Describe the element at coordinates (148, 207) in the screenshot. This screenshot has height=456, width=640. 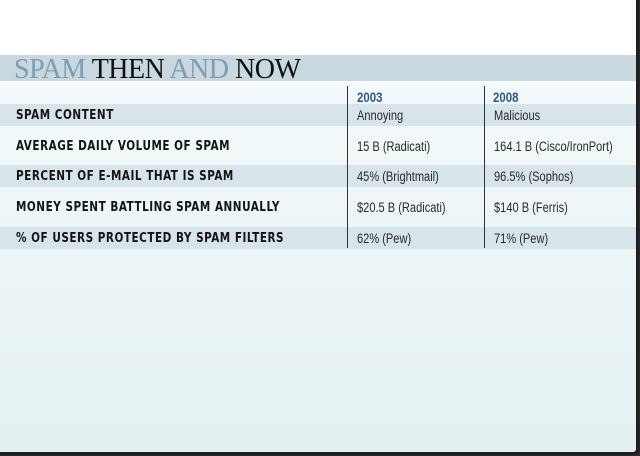
I see `row-label: MONEY SPENT BATTLING SPAM ANNUALLY` at that location.